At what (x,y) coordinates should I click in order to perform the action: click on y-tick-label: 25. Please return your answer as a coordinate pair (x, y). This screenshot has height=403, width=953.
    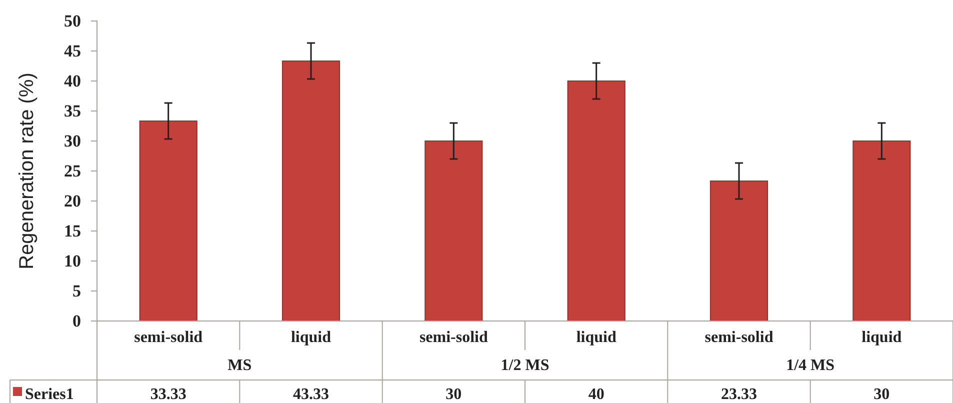
    Looking at the image, I should click on (72, 170).